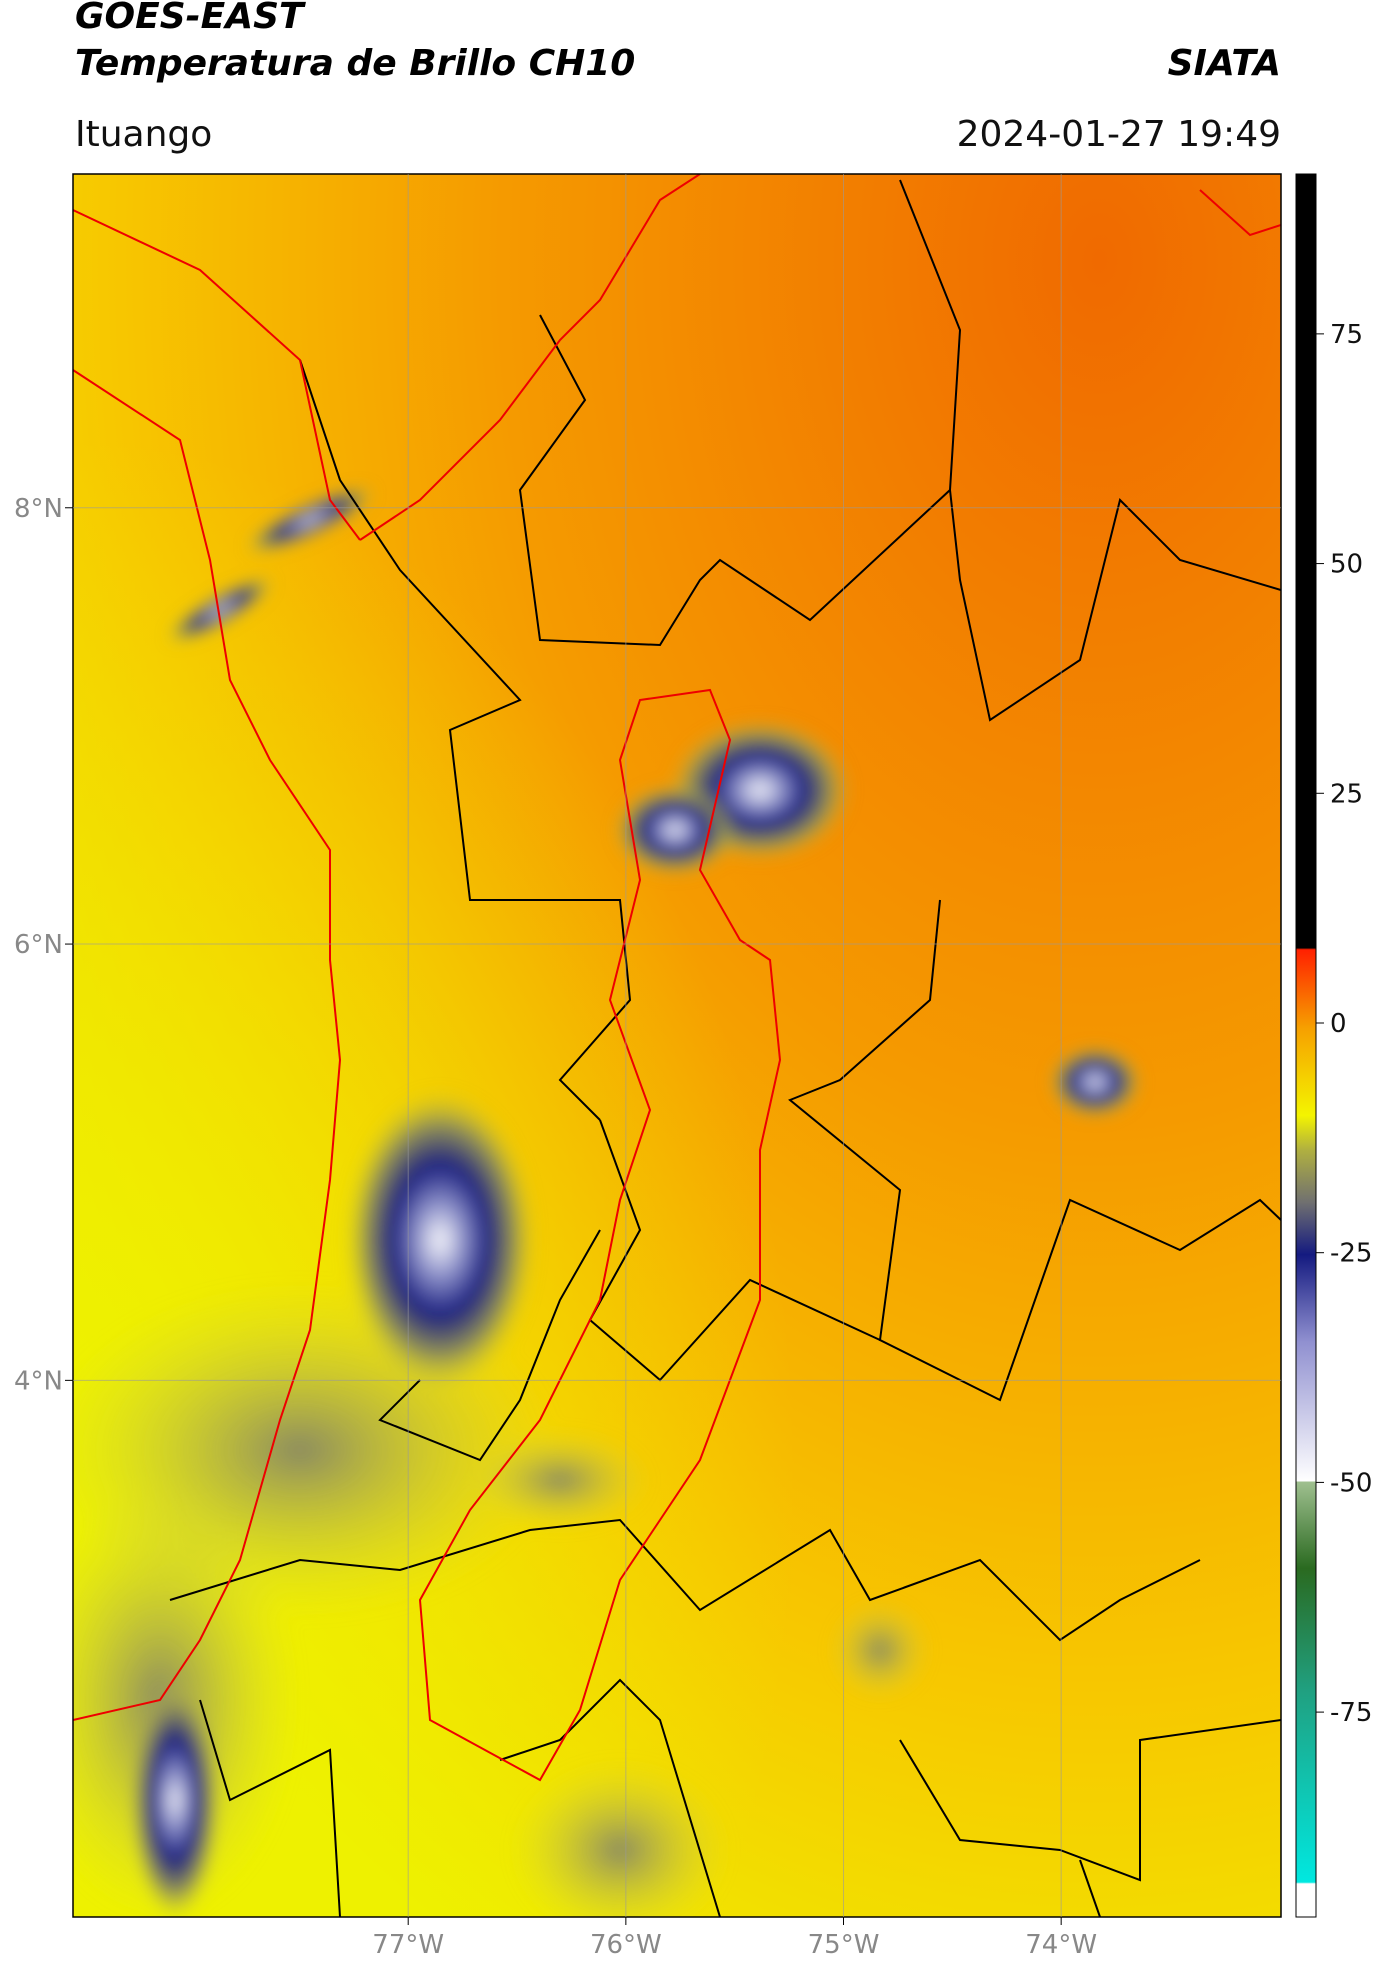  Describe the element at coordinates (1119, 134) in the screenshot. I see `datetime: 2024-01-27 19:49` at that location.